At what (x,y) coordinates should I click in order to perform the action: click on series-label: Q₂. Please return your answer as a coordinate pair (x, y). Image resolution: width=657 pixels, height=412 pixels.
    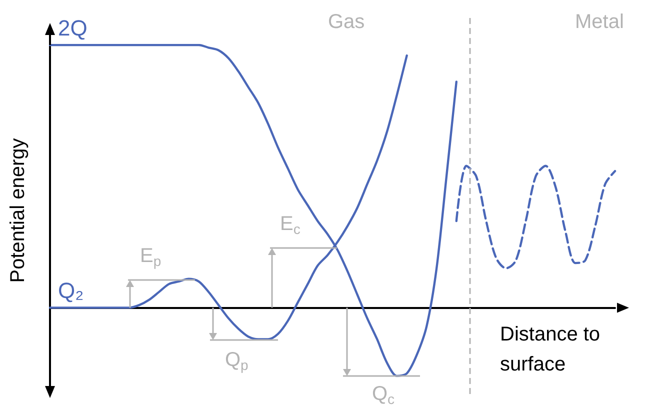
    Looking at the image, I should click on (71, 291).